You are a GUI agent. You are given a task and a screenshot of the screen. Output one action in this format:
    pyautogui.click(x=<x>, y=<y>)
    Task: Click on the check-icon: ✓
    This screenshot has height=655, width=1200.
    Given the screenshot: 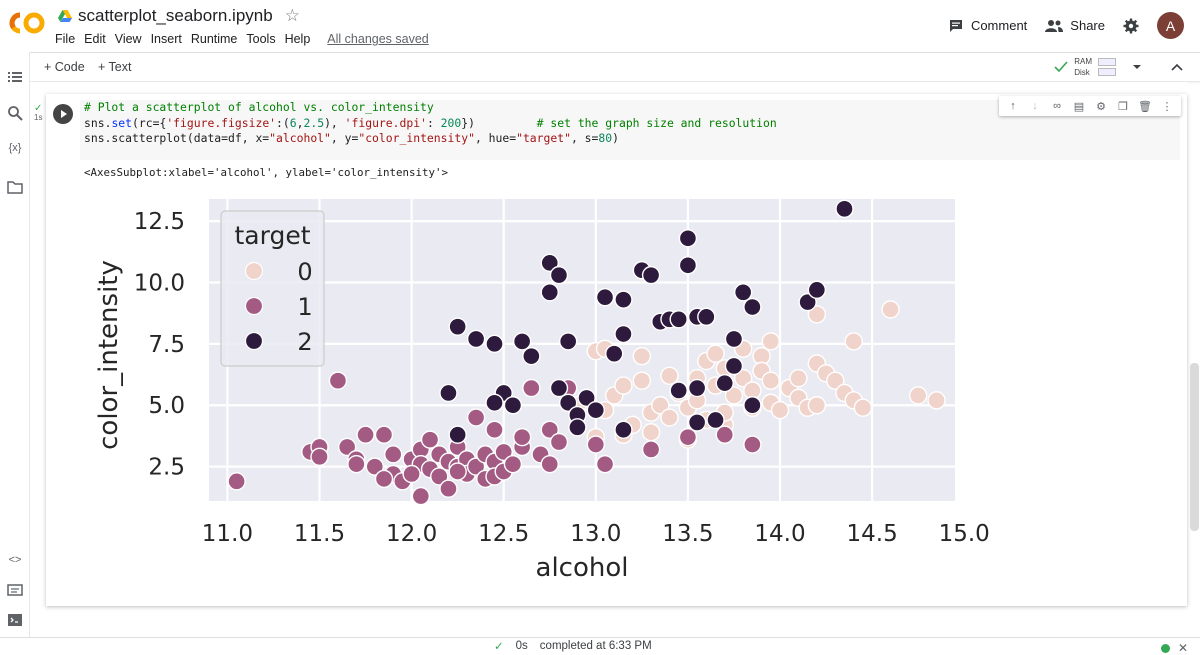 What is the action you would take?
    pyautogui.click(x=499, y=647)
    